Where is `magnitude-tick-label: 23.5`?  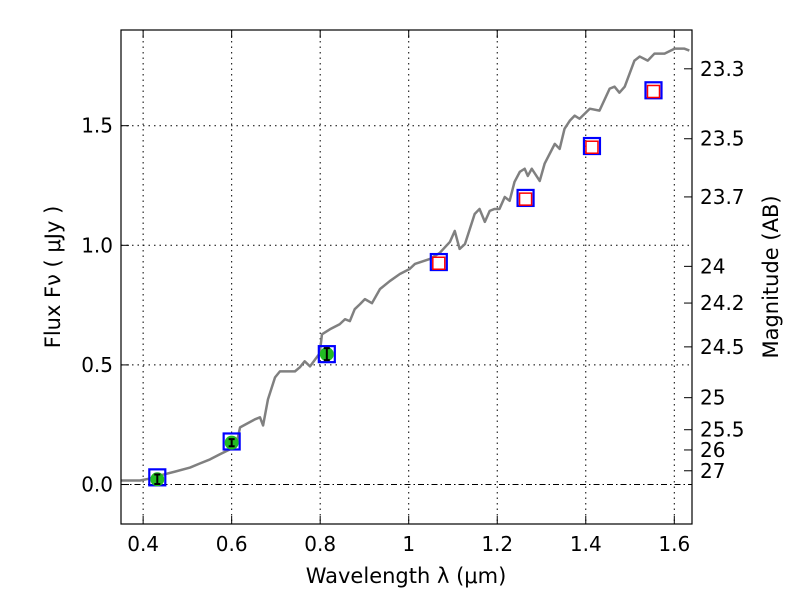
magnitude-tick-label: 23.5 is located at coordinates (722, 139).